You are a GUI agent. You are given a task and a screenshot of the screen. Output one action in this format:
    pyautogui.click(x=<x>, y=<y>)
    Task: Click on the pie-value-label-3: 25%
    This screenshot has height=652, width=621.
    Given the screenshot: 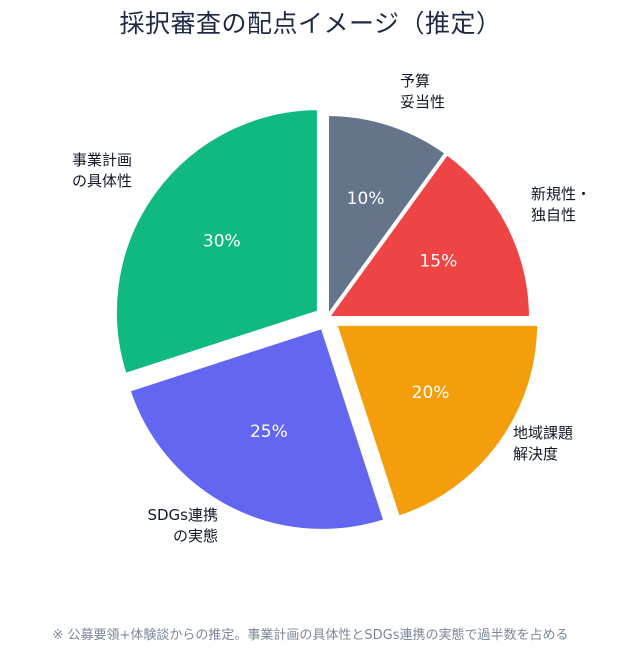 What is the action you would take?
    pyautogui.click(x=269, y=432)
    